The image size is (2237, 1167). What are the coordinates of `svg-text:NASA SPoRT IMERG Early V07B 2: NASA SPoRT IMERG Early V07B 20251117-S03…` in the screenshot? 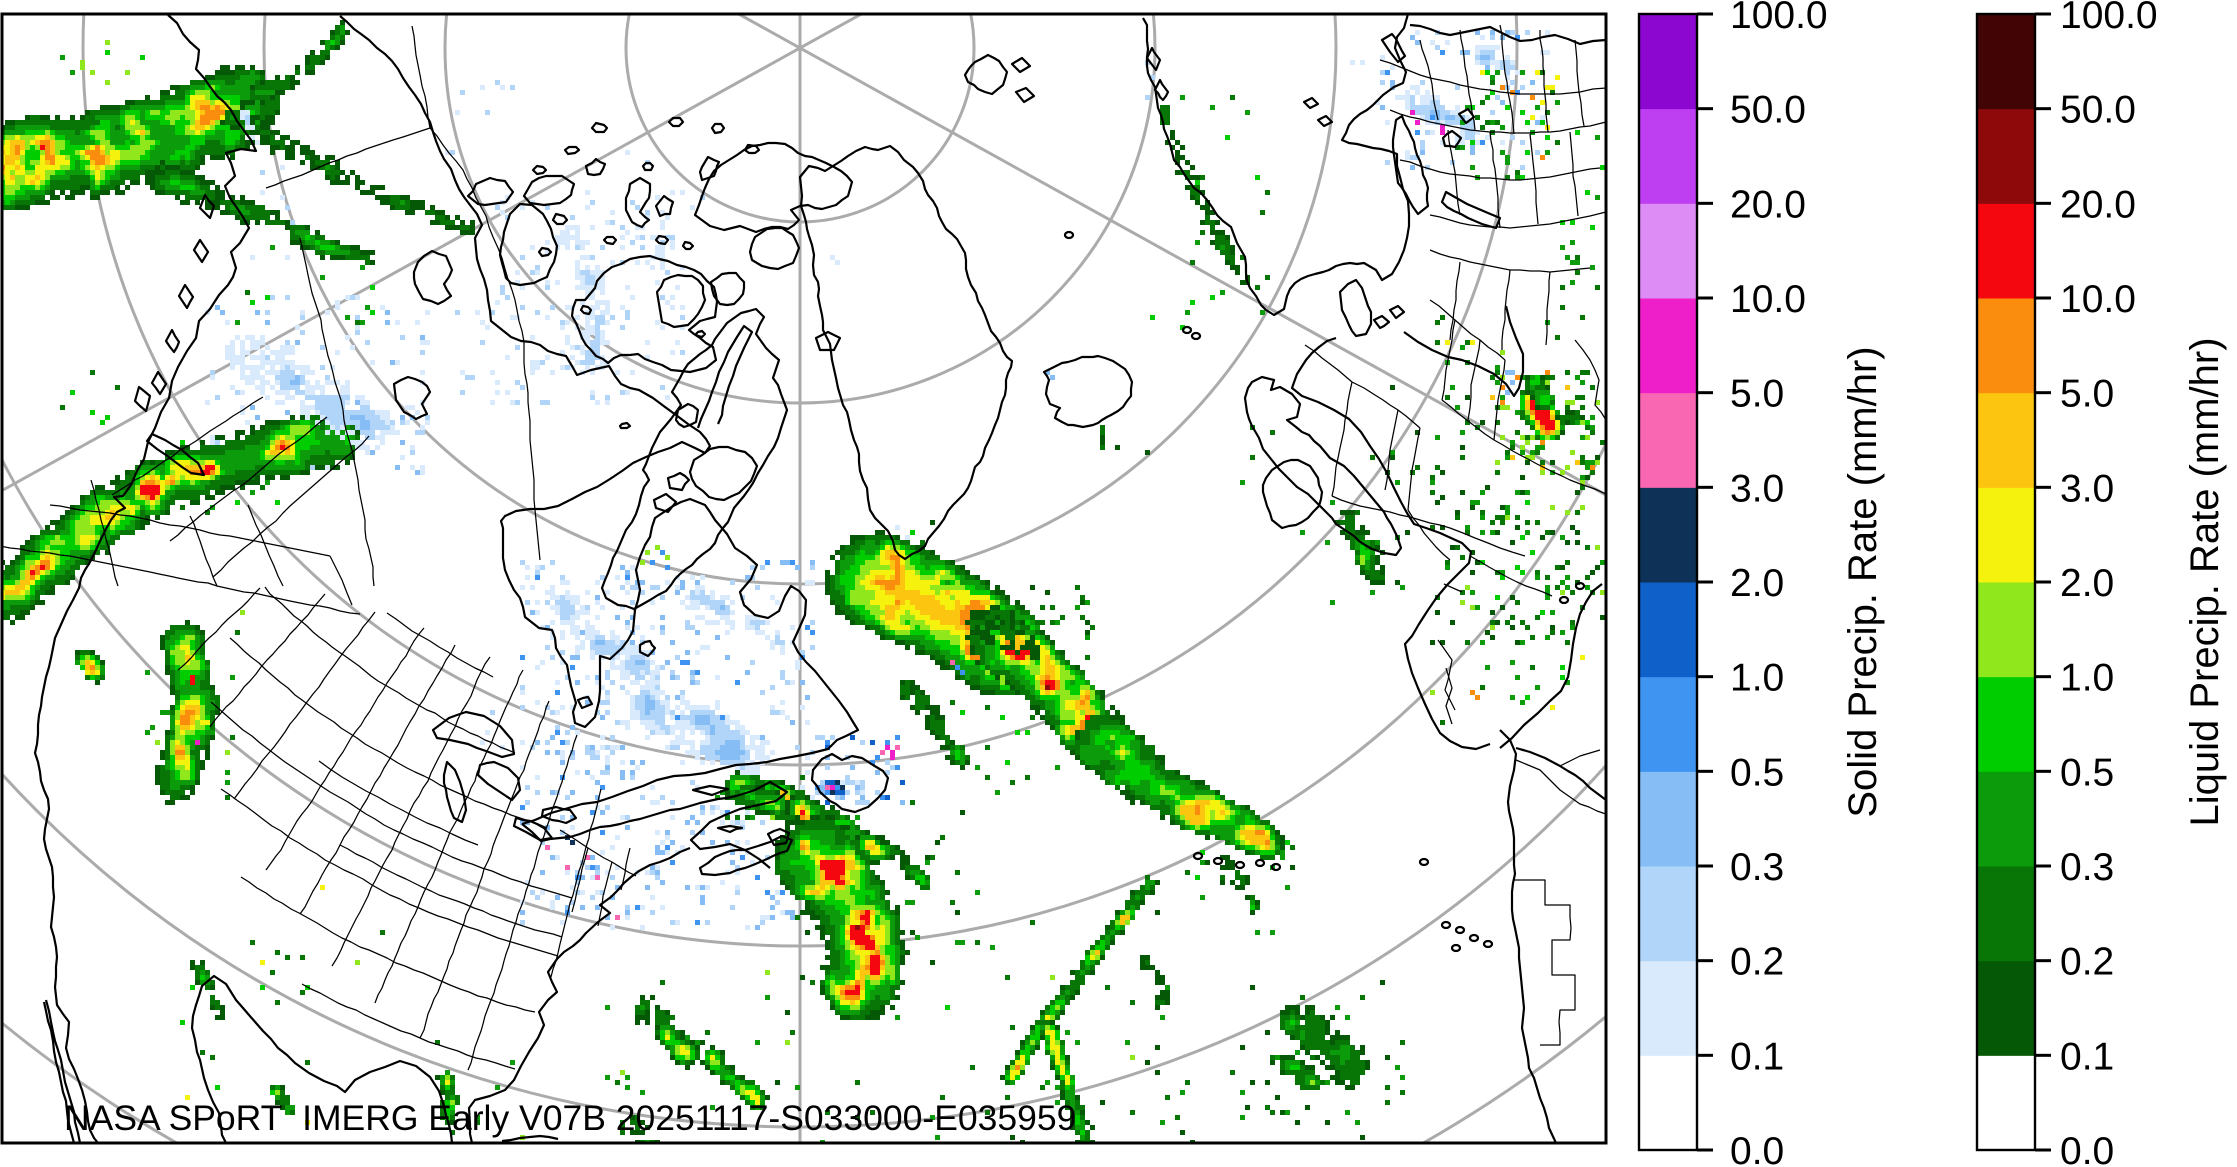 It's located at (570, 1118).